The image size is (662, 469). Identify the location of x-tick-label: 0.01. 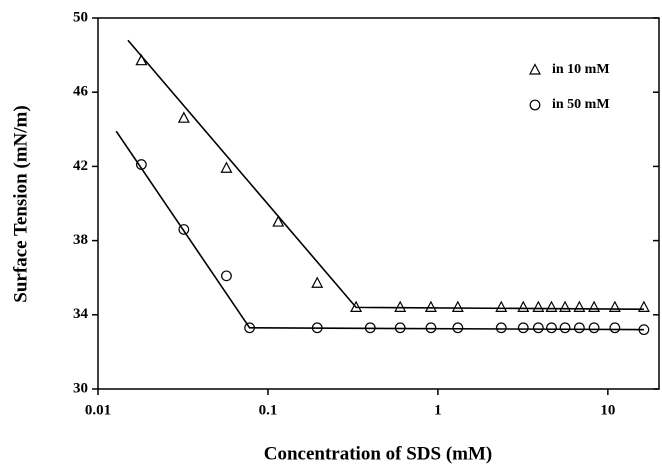
(98, 410).